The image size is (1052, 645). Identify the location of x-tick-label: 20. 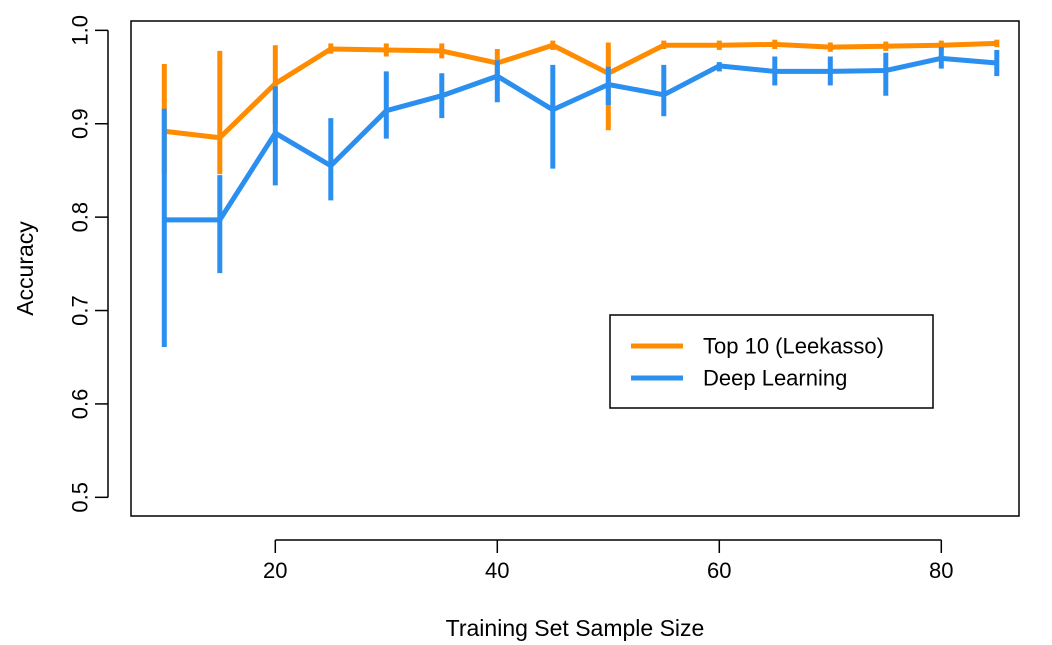
(275, 570).